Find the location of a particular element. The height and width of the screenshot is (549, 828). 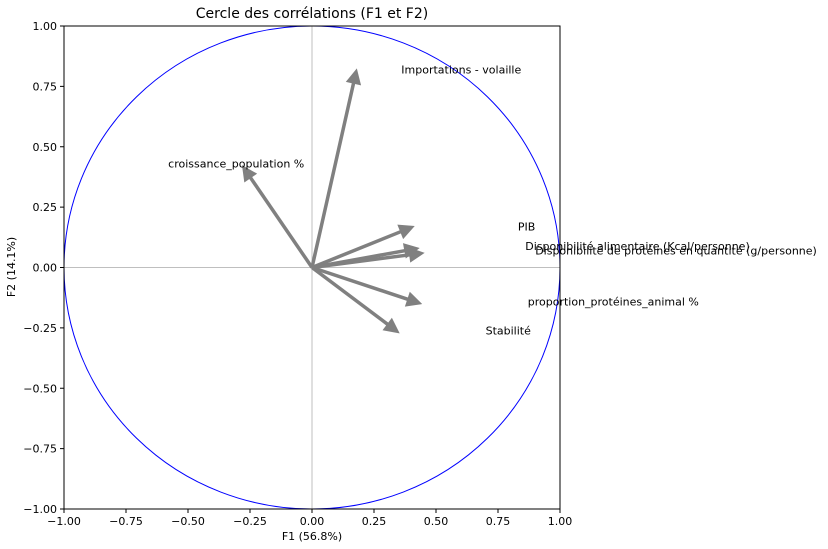

x-tick-label: 0.50 is located at coordinates (436, 521).